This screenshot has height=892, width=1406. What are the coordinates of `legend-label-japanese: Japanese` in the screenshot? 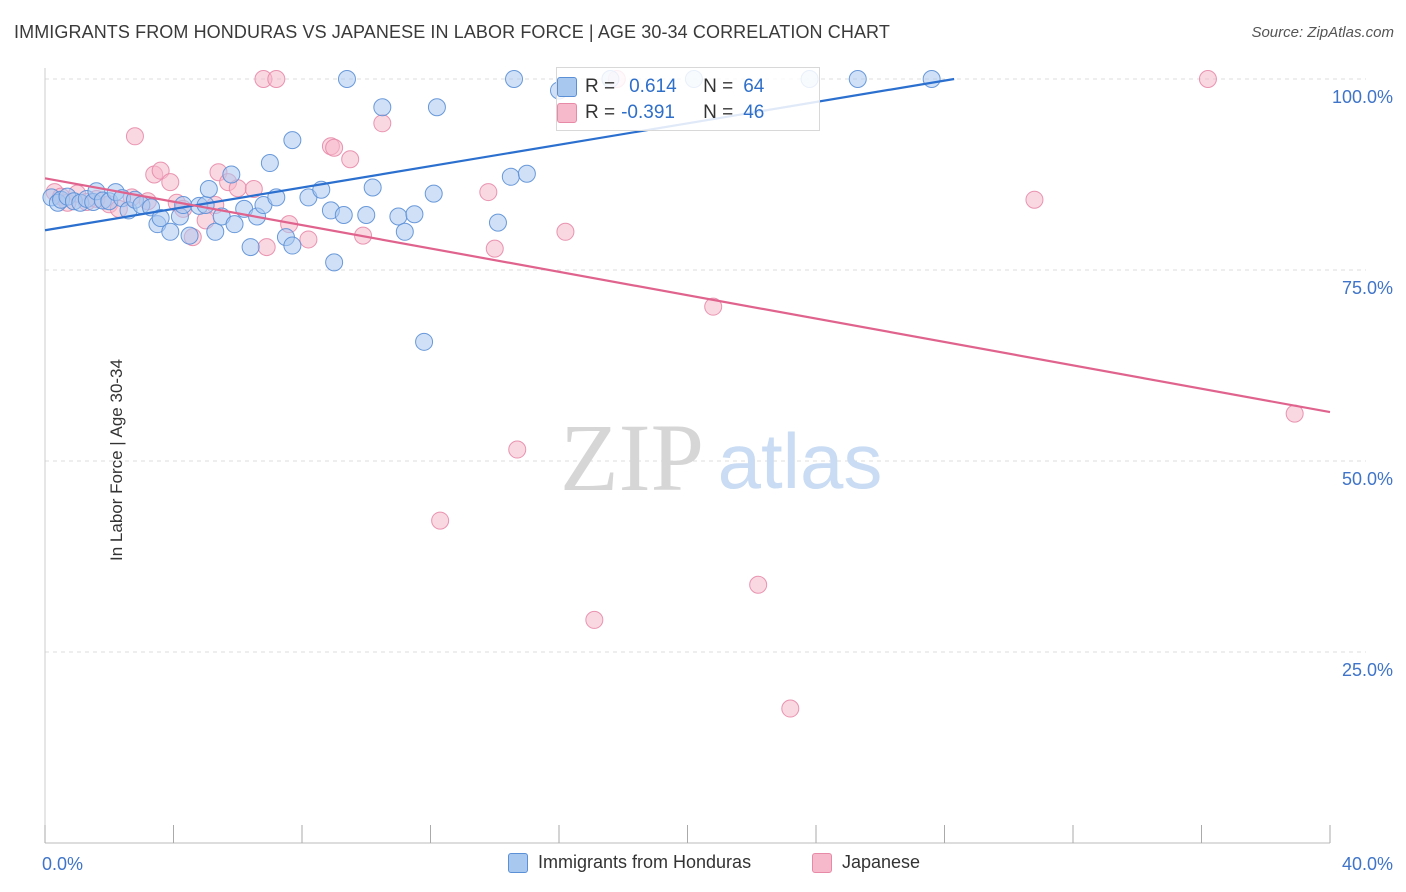 It's located at (881, 862).